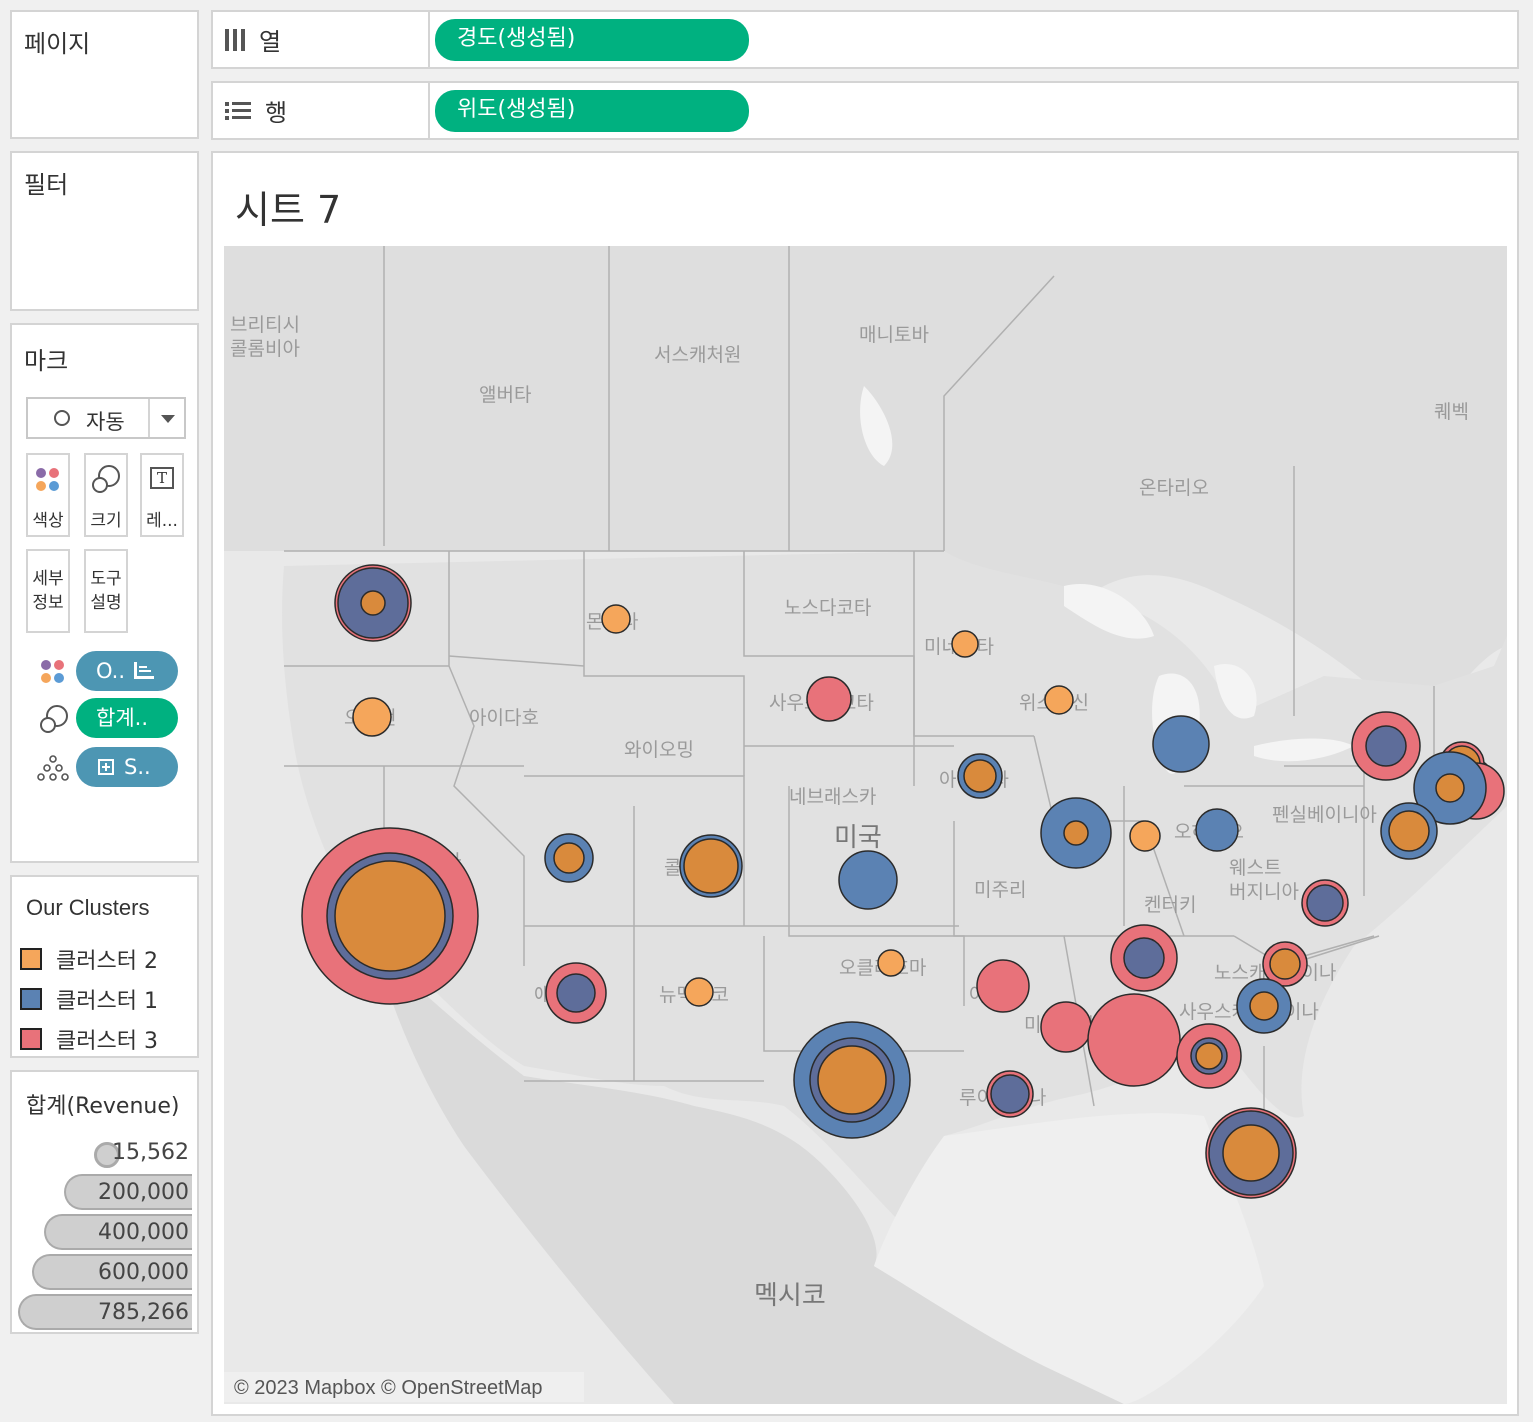 The width and height of the screenshot is (1533, 1422). What do you see at coordinates (288, 210) in the screenshot?
I see `sheet-title: 시트 7` at bounding box center [288, 210].